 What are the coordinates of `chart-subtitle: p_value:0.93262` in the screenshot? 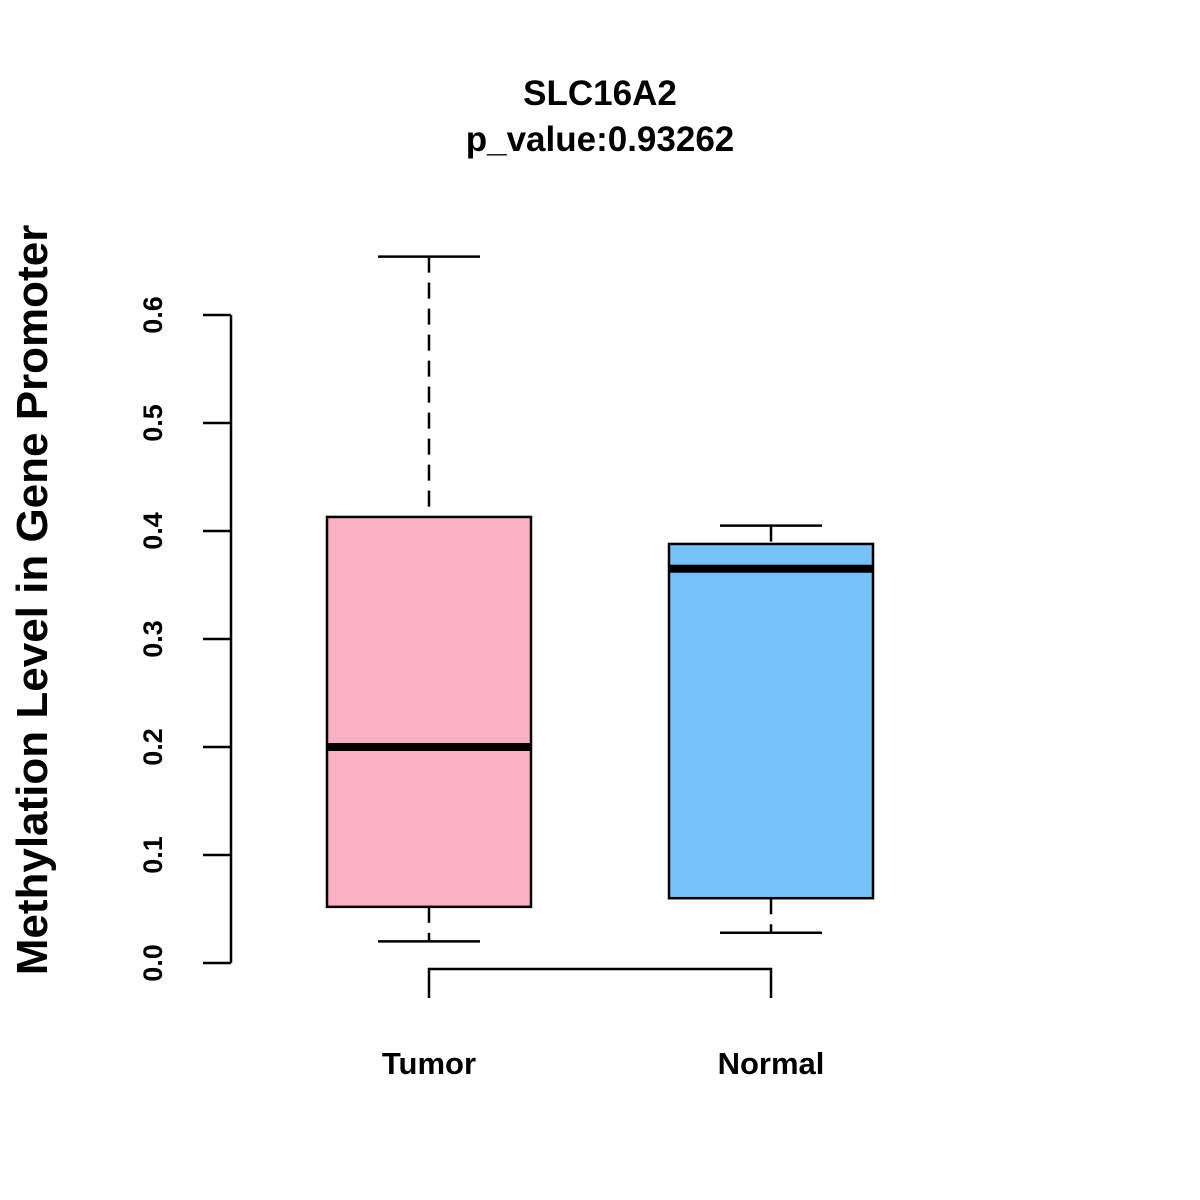 It's located at (600, 139).